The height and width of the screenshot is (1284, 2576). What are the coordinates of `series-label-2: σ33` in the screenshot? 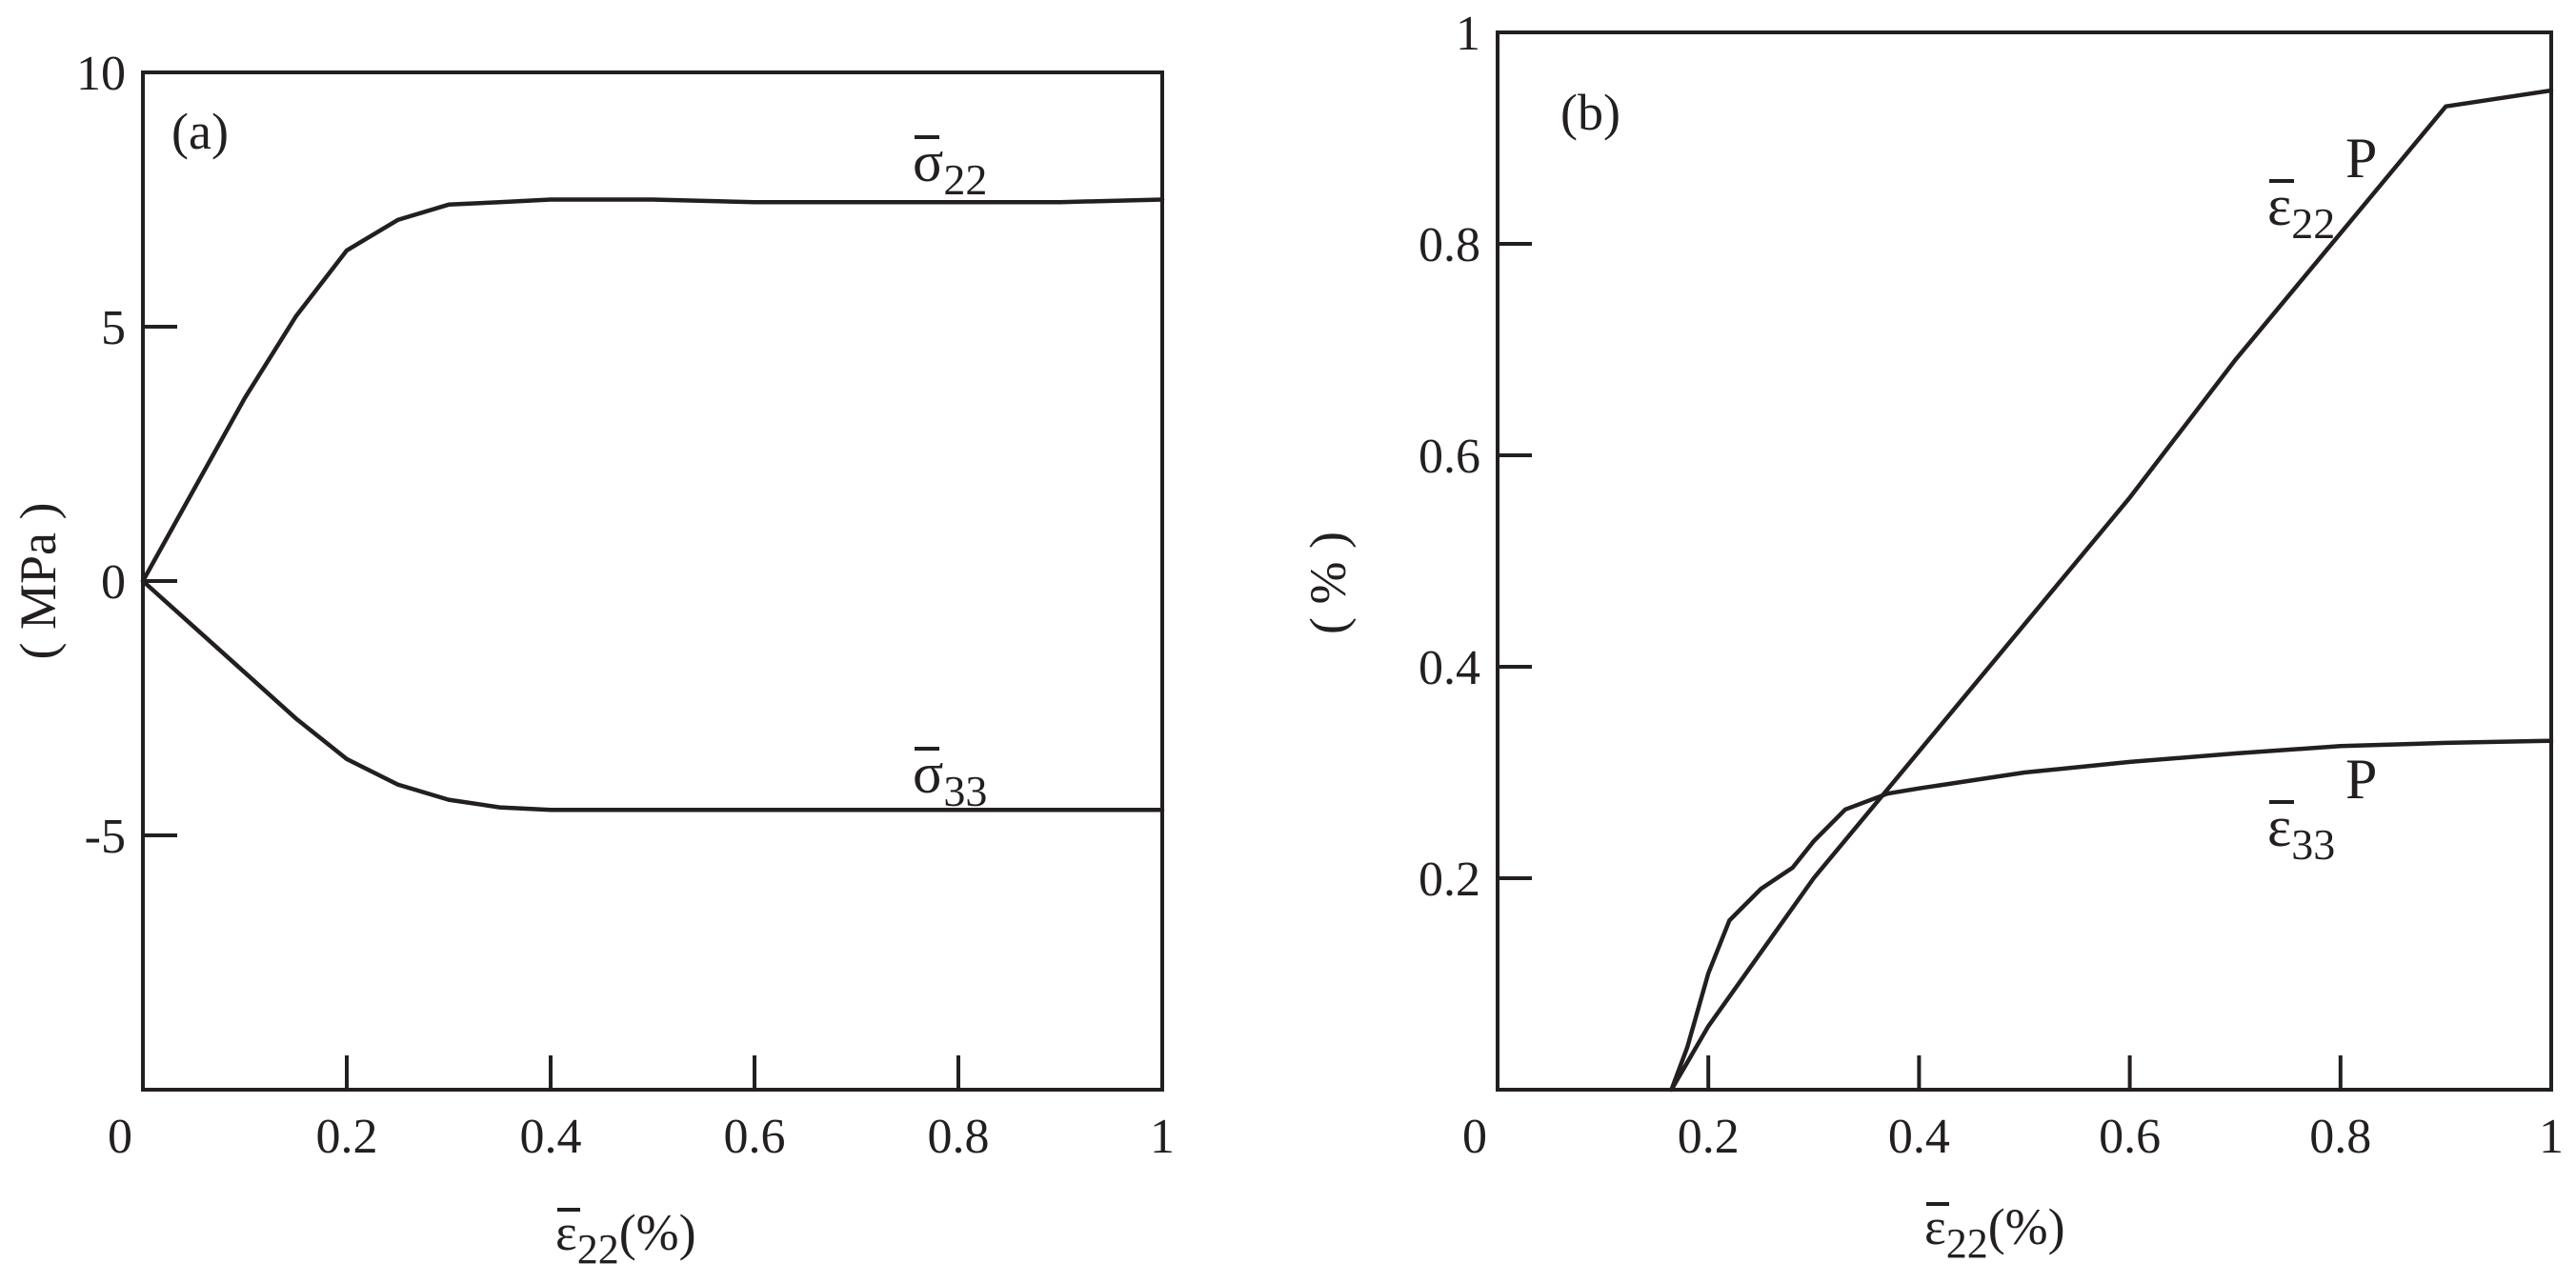 It's located at (950, 779).